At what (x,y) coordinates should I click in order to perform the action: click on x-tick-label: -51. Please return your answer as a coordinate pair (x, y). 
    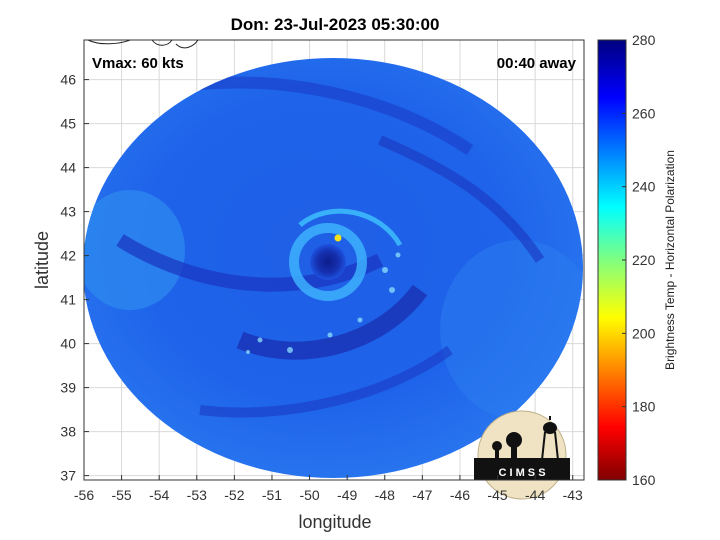
    Looking at the image, I should click on (272, 495).